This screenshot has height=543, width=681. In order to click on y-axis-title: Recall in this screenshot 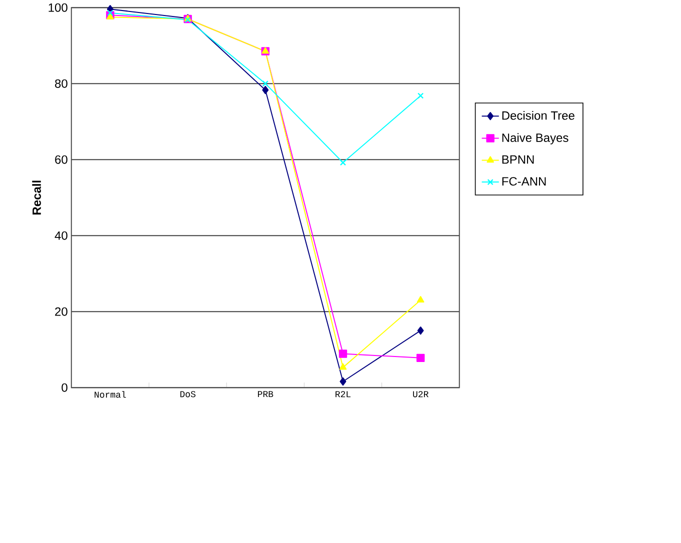, I will do `click(36, 197)`.